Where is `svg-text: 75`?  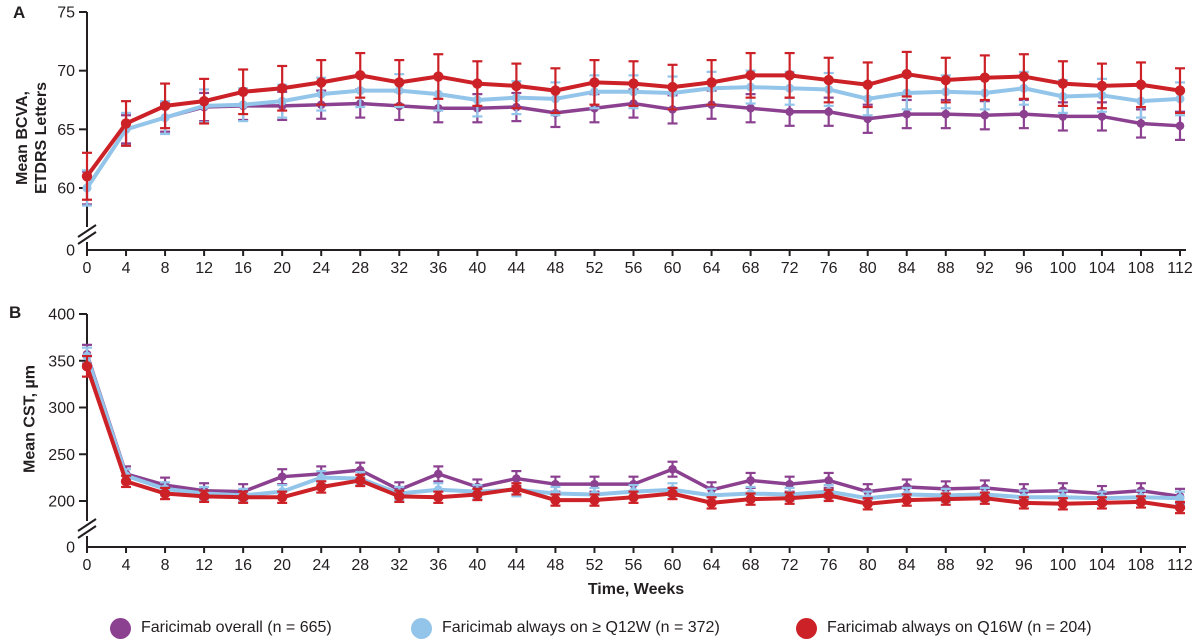
svg-text: 75 is located at coordinates (66, 13).